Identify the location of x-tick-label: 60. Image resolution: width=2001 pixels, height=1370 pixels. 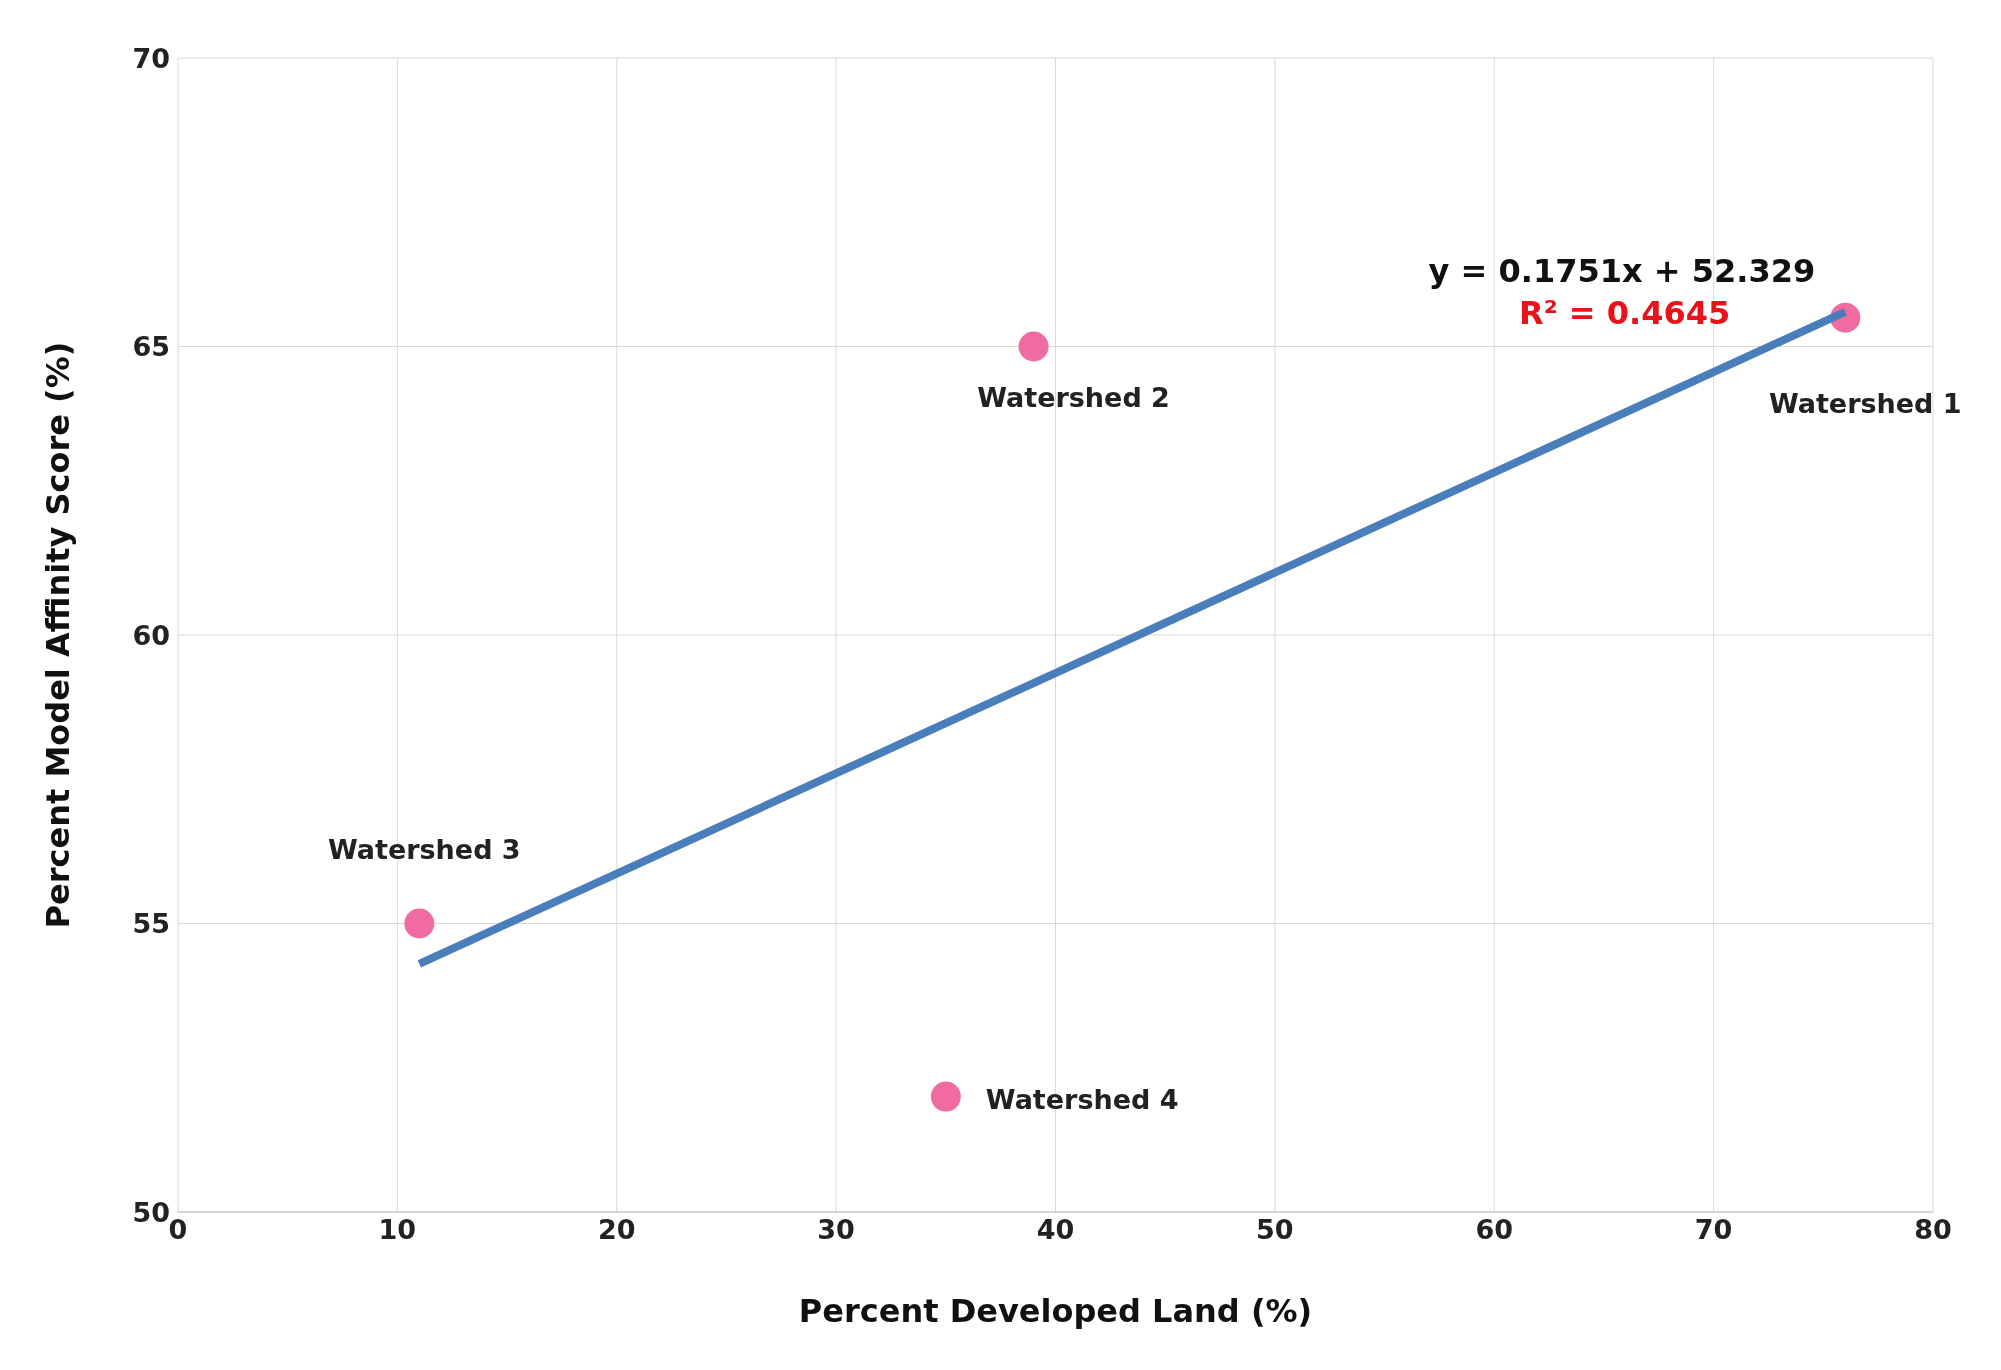
(1494, 1230).